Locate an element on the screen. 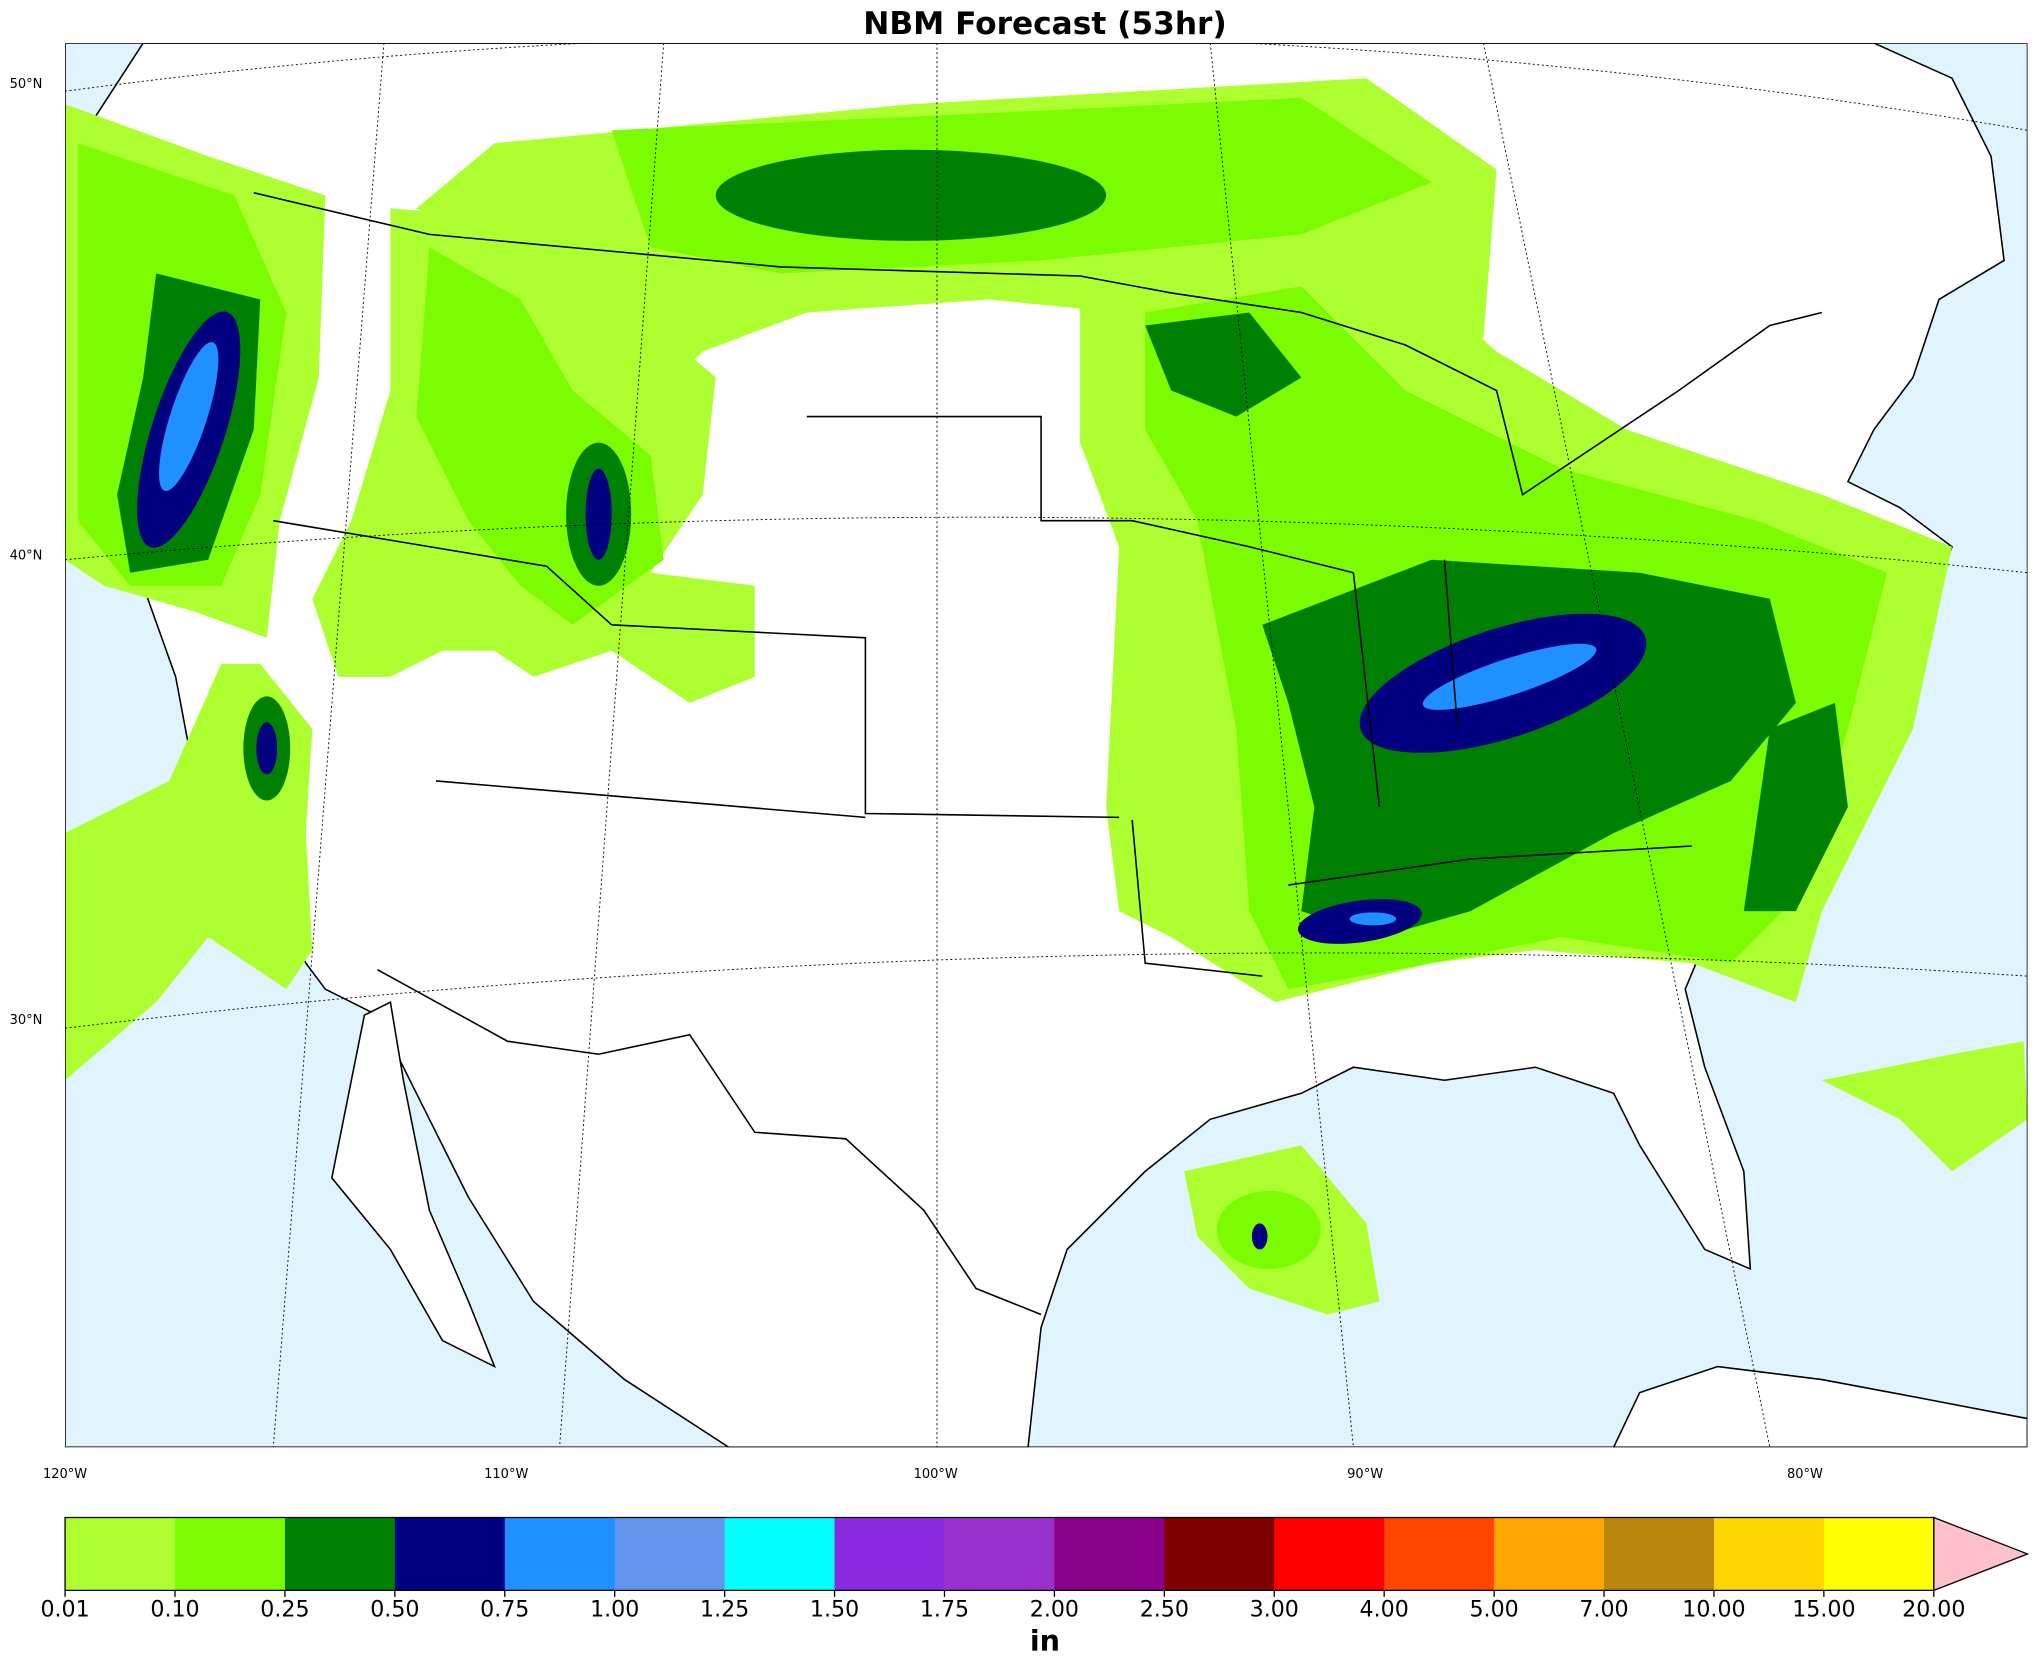 Image resolution: width=2034 pixels, height=1666 pixels. colorbar-tick-label: 2.50 is located at coordinates (1164, 1609).